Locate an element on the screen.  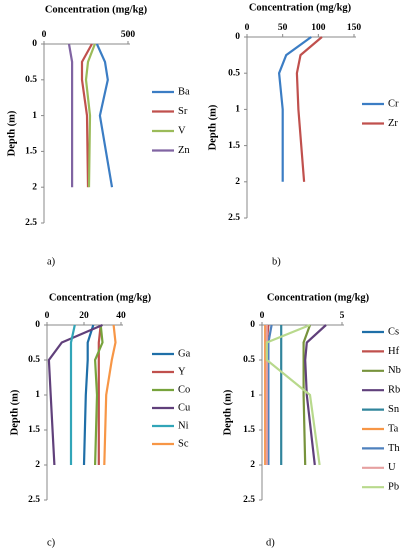
panel-label: c) is located at coordinates (51, 542).